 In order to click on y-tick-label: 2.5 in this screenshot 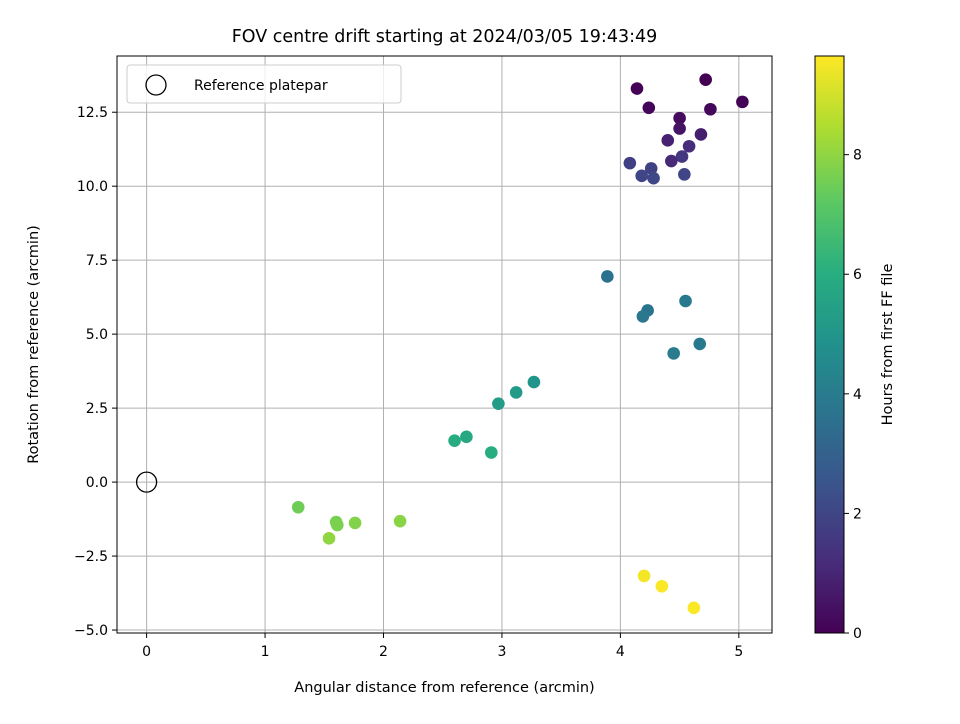, I will do `click(97, 409)`.